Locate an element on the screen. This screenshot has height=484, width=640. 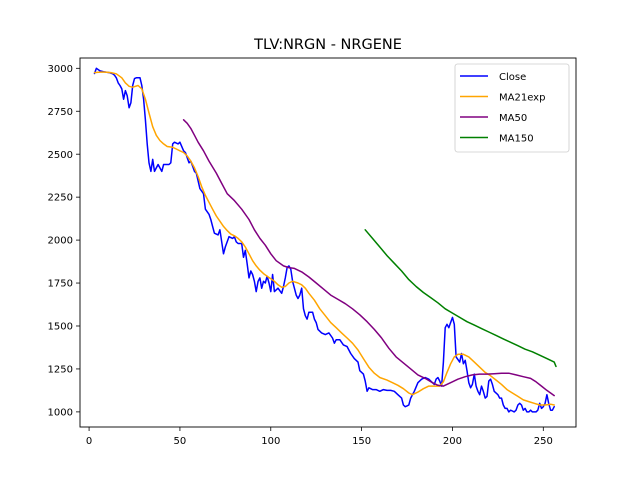
y-tick-label: 2750 is located at coordinates (60, 112).